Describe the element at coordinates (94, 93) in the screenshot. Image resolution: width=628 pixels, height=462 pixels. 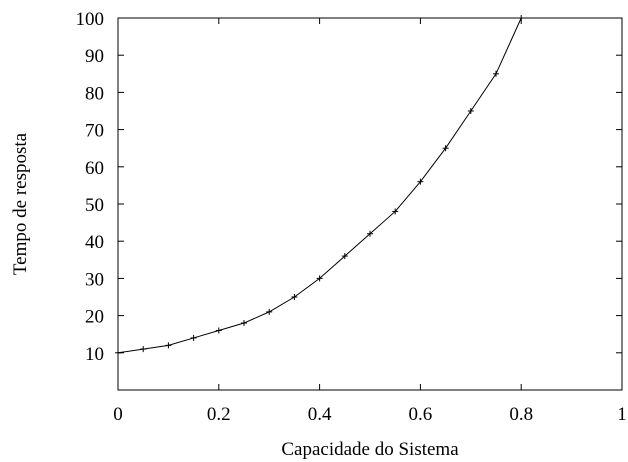
I see `y-tick-label: 80` at that location.